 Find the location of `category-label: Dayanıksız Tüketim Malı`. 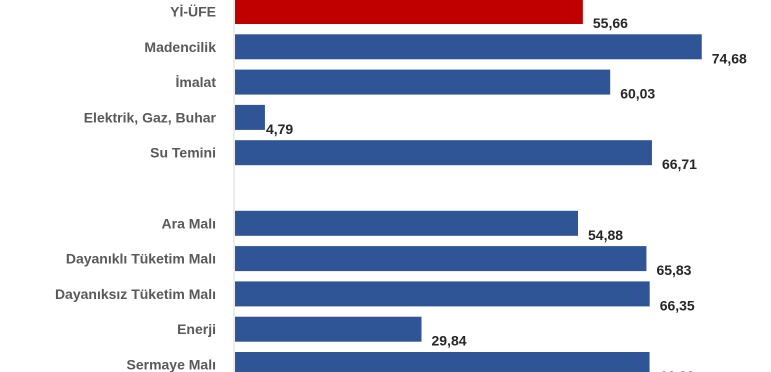

category-label: Dayanıksız Tüketim Malı is located at coordinates (135, 294).